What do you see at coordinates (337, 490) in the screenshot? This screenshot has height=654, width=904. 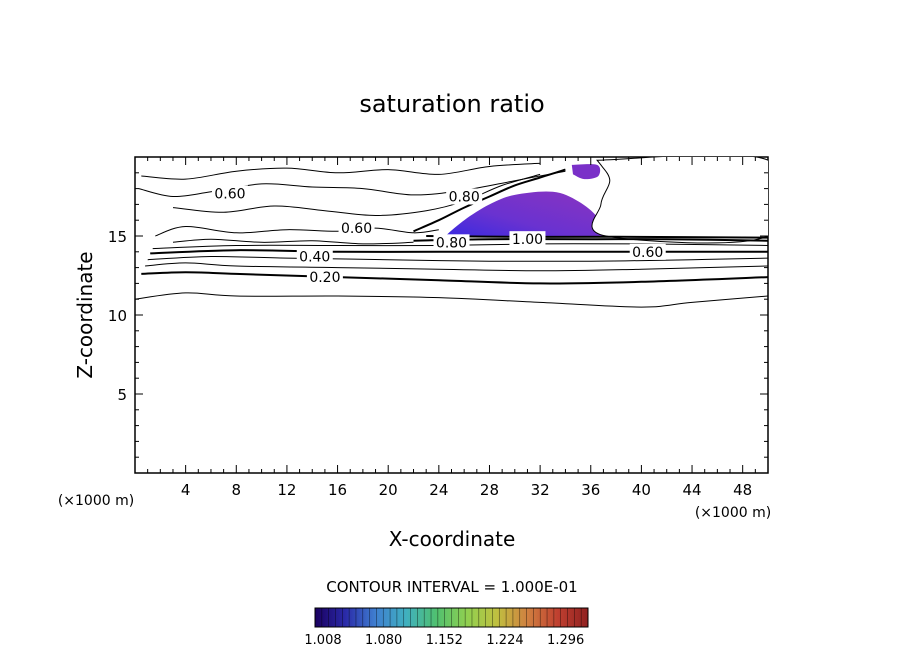 I see `x-tick-label: 16` at bounding box center [337, 490].